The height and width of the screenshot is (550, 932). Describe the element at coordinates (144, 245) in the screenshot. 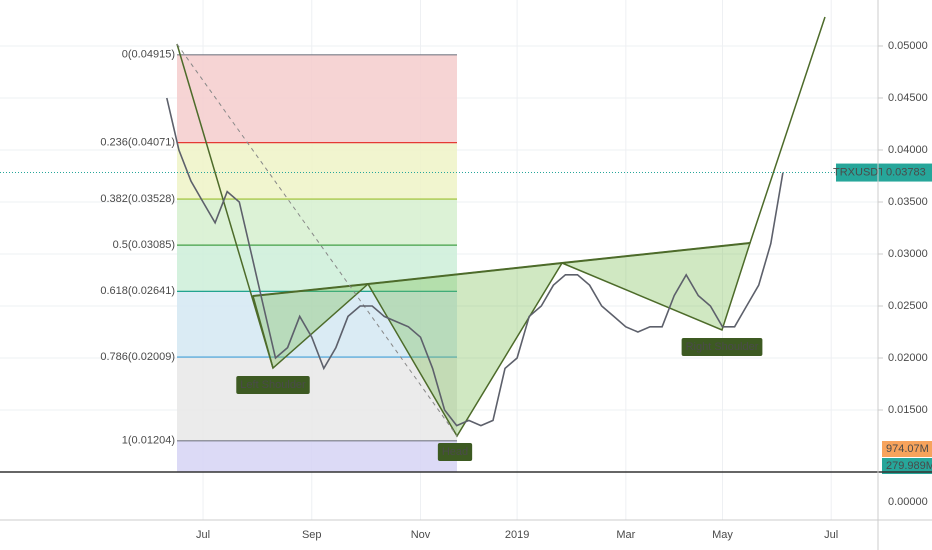

I see `fib-label: 0.5(0.03085)` at that location.